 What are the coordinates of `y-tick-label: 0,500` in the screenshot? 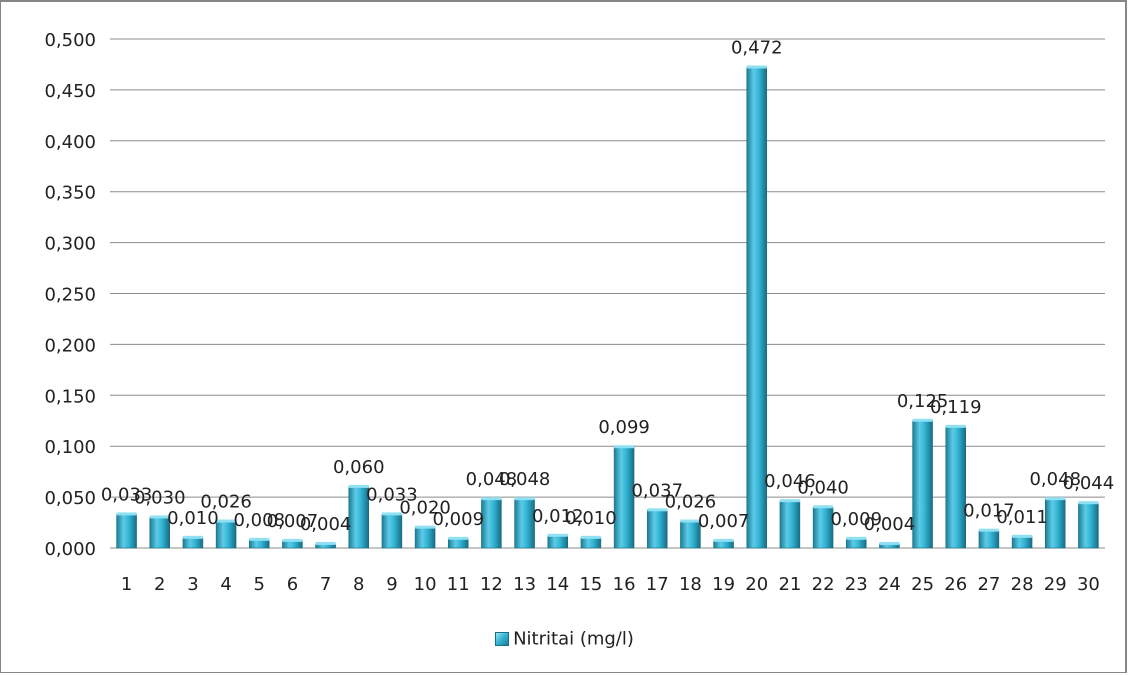 It's located at (70, 40).